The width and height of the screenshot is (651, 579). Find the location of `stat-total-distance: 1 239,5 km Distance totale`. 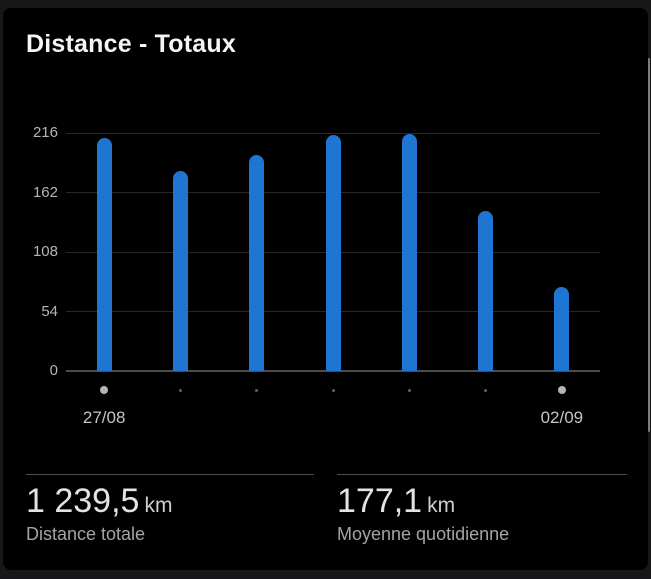

stat-total-distance: 1 239,5 km Distance totale is located at coordinates (170, 509).